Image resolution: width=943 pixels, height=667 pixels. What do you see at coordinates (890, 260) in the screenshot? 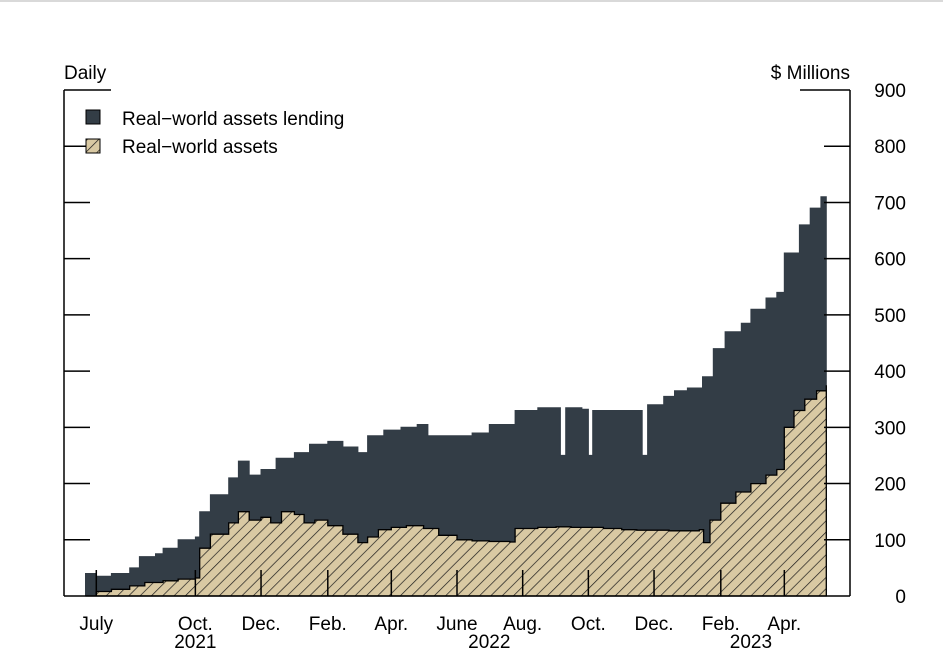
I see `y-tick-label: 600` at bounding box center [890, 260].